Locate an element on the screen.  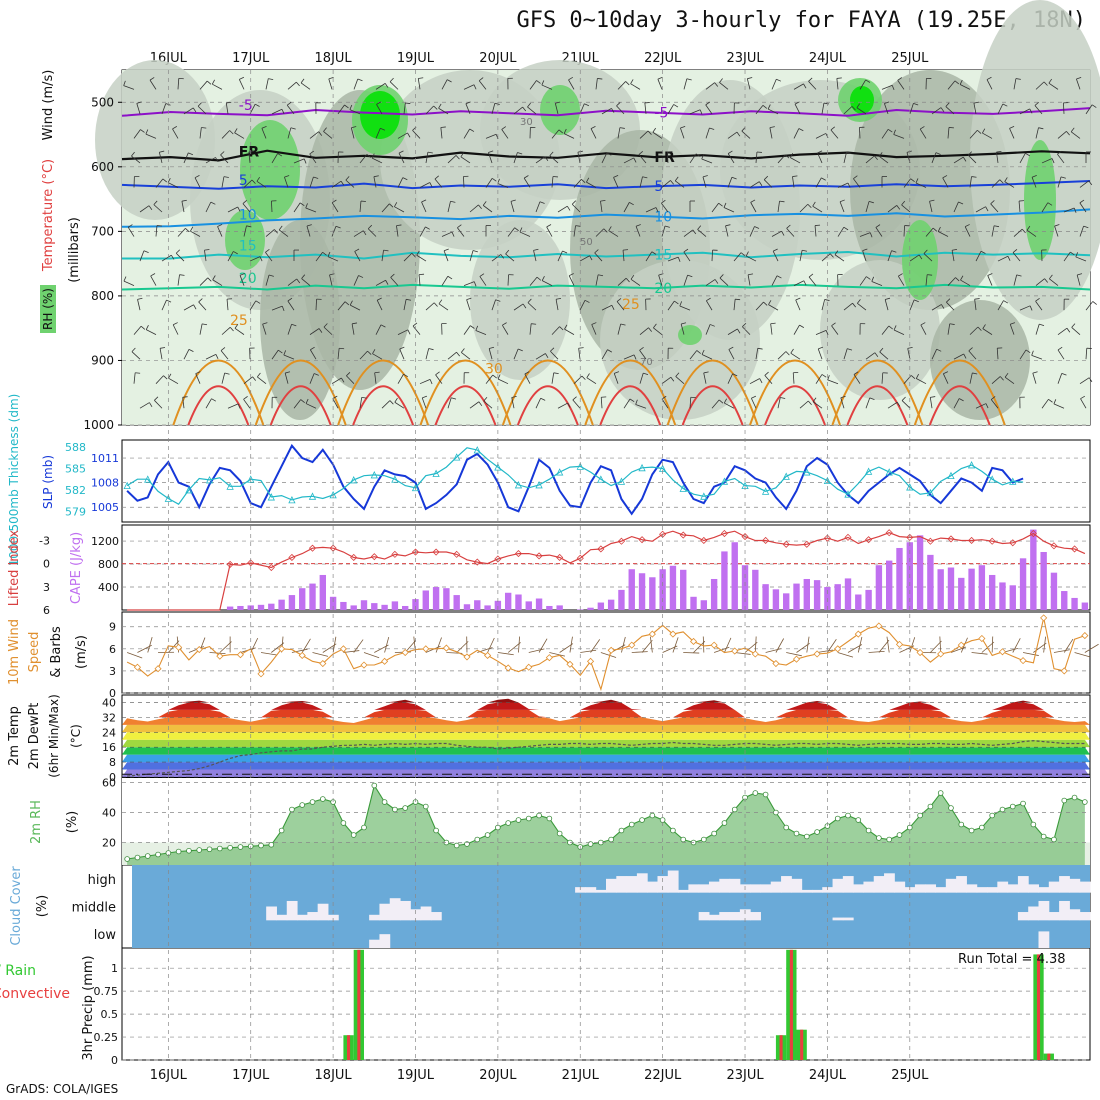
temp-tick-label: 16 is located at coordinates (109, 747).